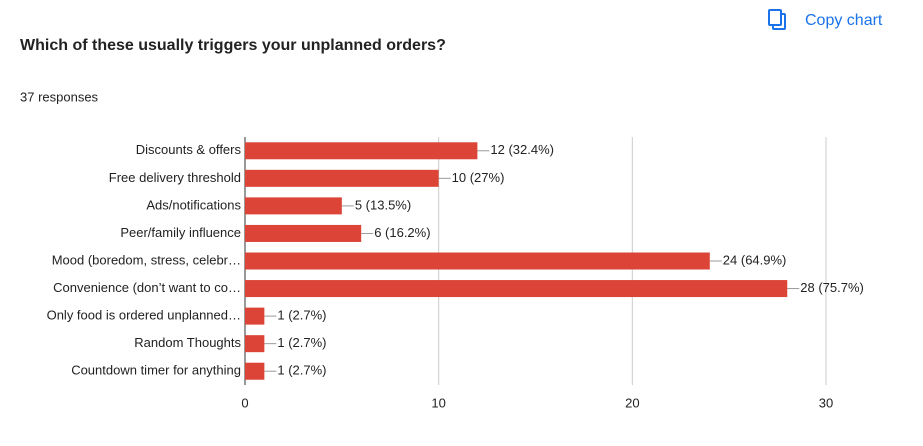  Describe the element at coordinates (59, 96) in the screenshot. I see `chart-subtitle: 37 responses` at that location.